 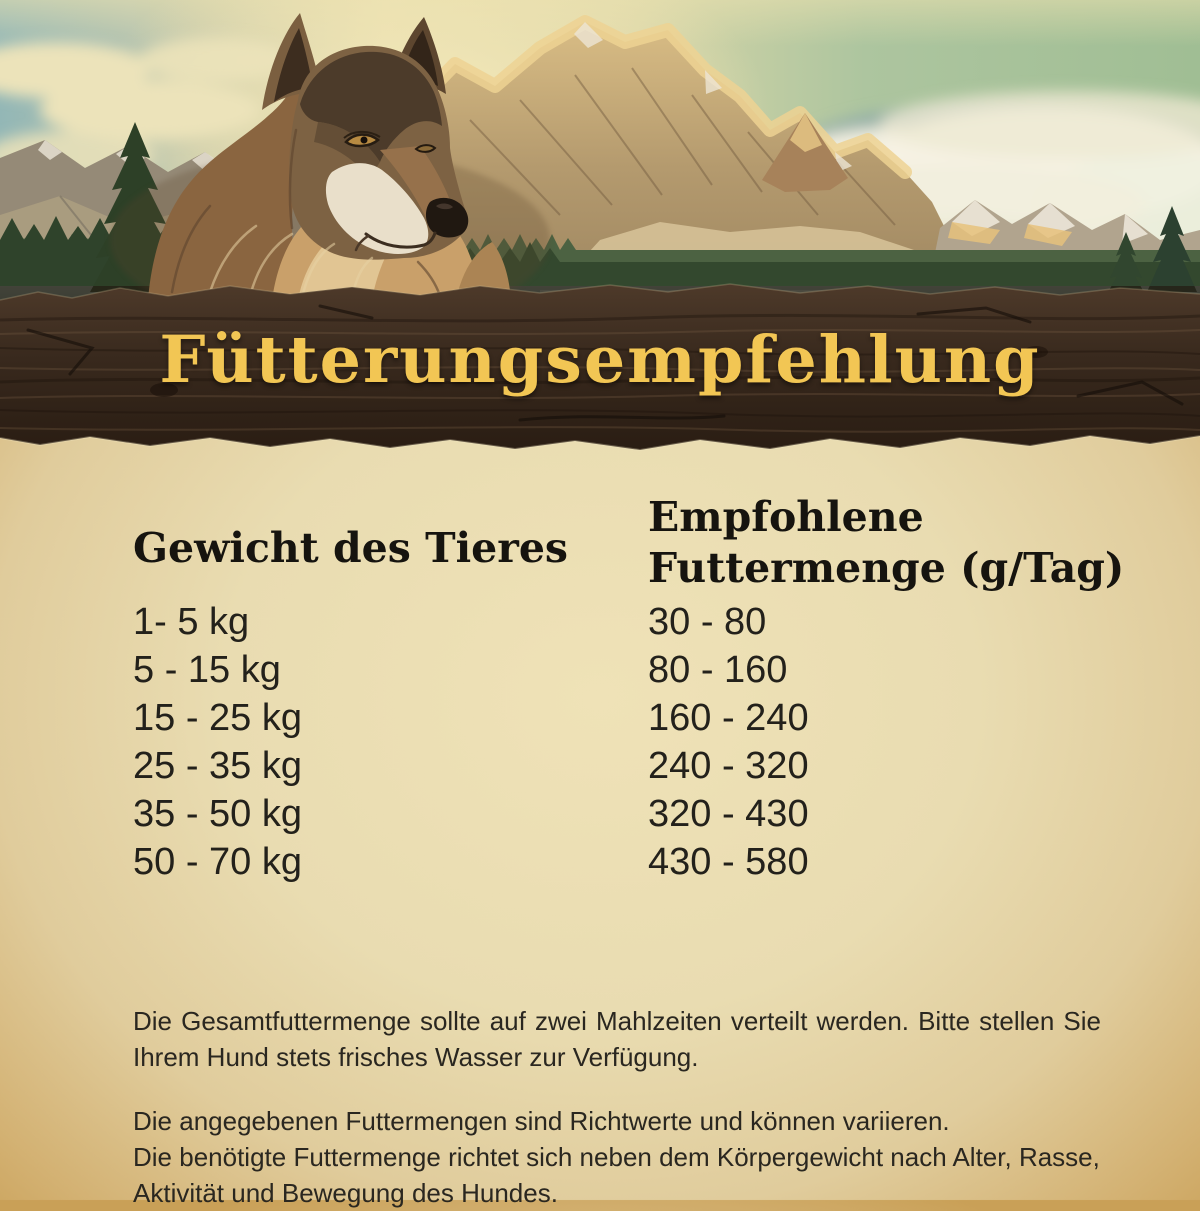 What do you see at coordinates (786, 517) in the screenshot?
I see `amount-header-line1: Empfohlene` at bounding box center [786, 517].